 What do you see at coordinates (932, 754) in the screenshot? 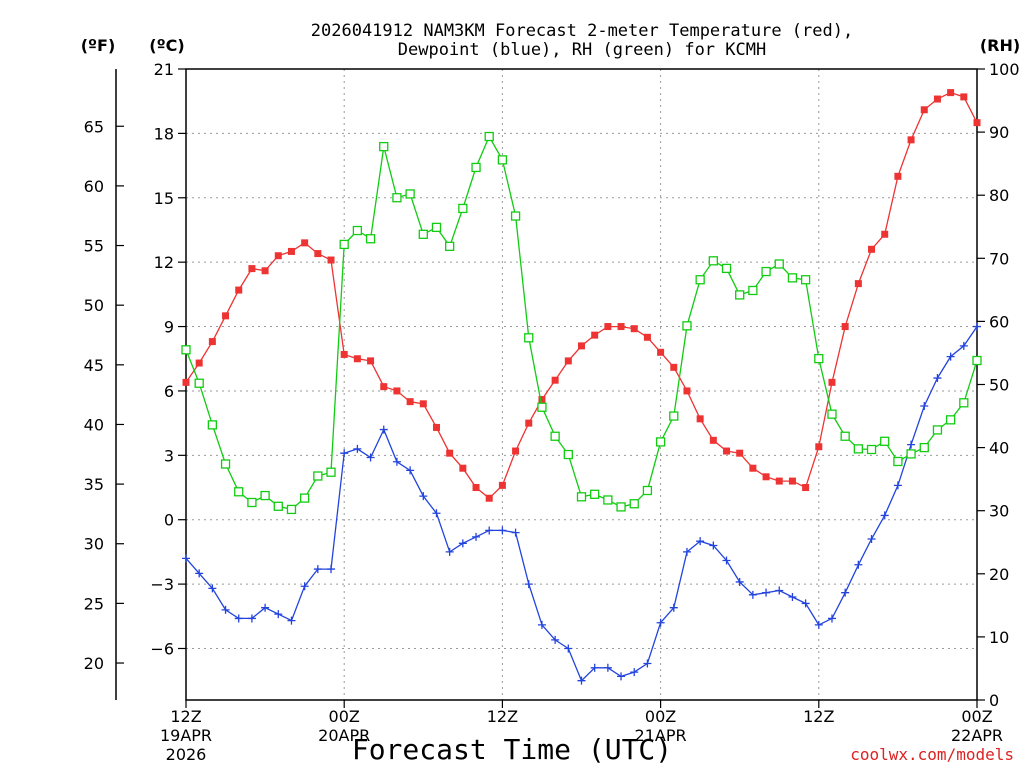
I see `source-credit: coolwx.com/models` at bounding box center [932, 754].